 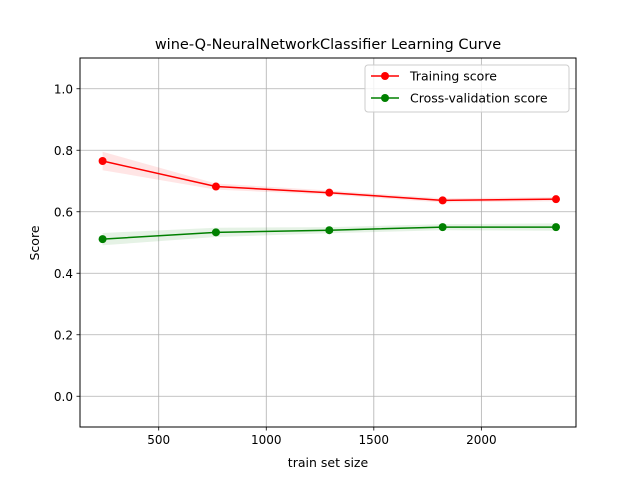 I want to click on legend-marker-cross-validation-score, so click(x=385, y=98).